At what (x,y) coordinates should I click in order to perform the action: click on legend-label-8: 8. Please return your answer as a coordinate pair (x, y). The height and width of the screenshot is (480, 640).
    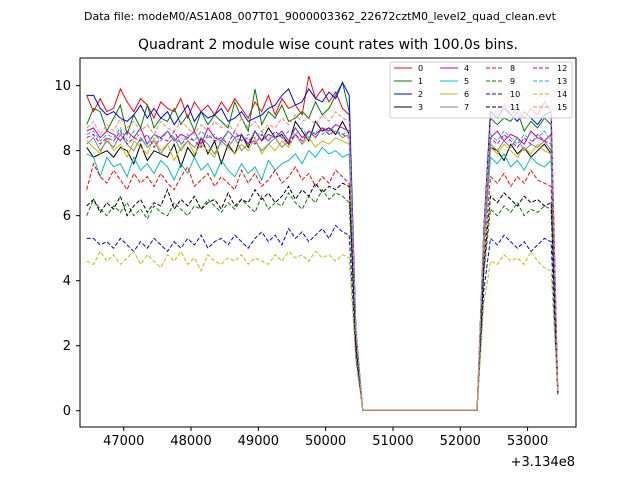
    Looking at the image, I should click on (512, 68).